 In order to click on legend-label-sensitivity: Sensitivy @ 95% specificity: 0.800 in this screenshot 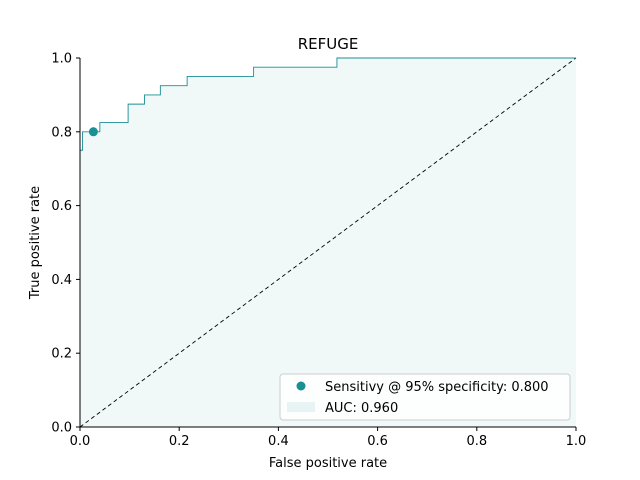, I will do `click(437, 387)`.